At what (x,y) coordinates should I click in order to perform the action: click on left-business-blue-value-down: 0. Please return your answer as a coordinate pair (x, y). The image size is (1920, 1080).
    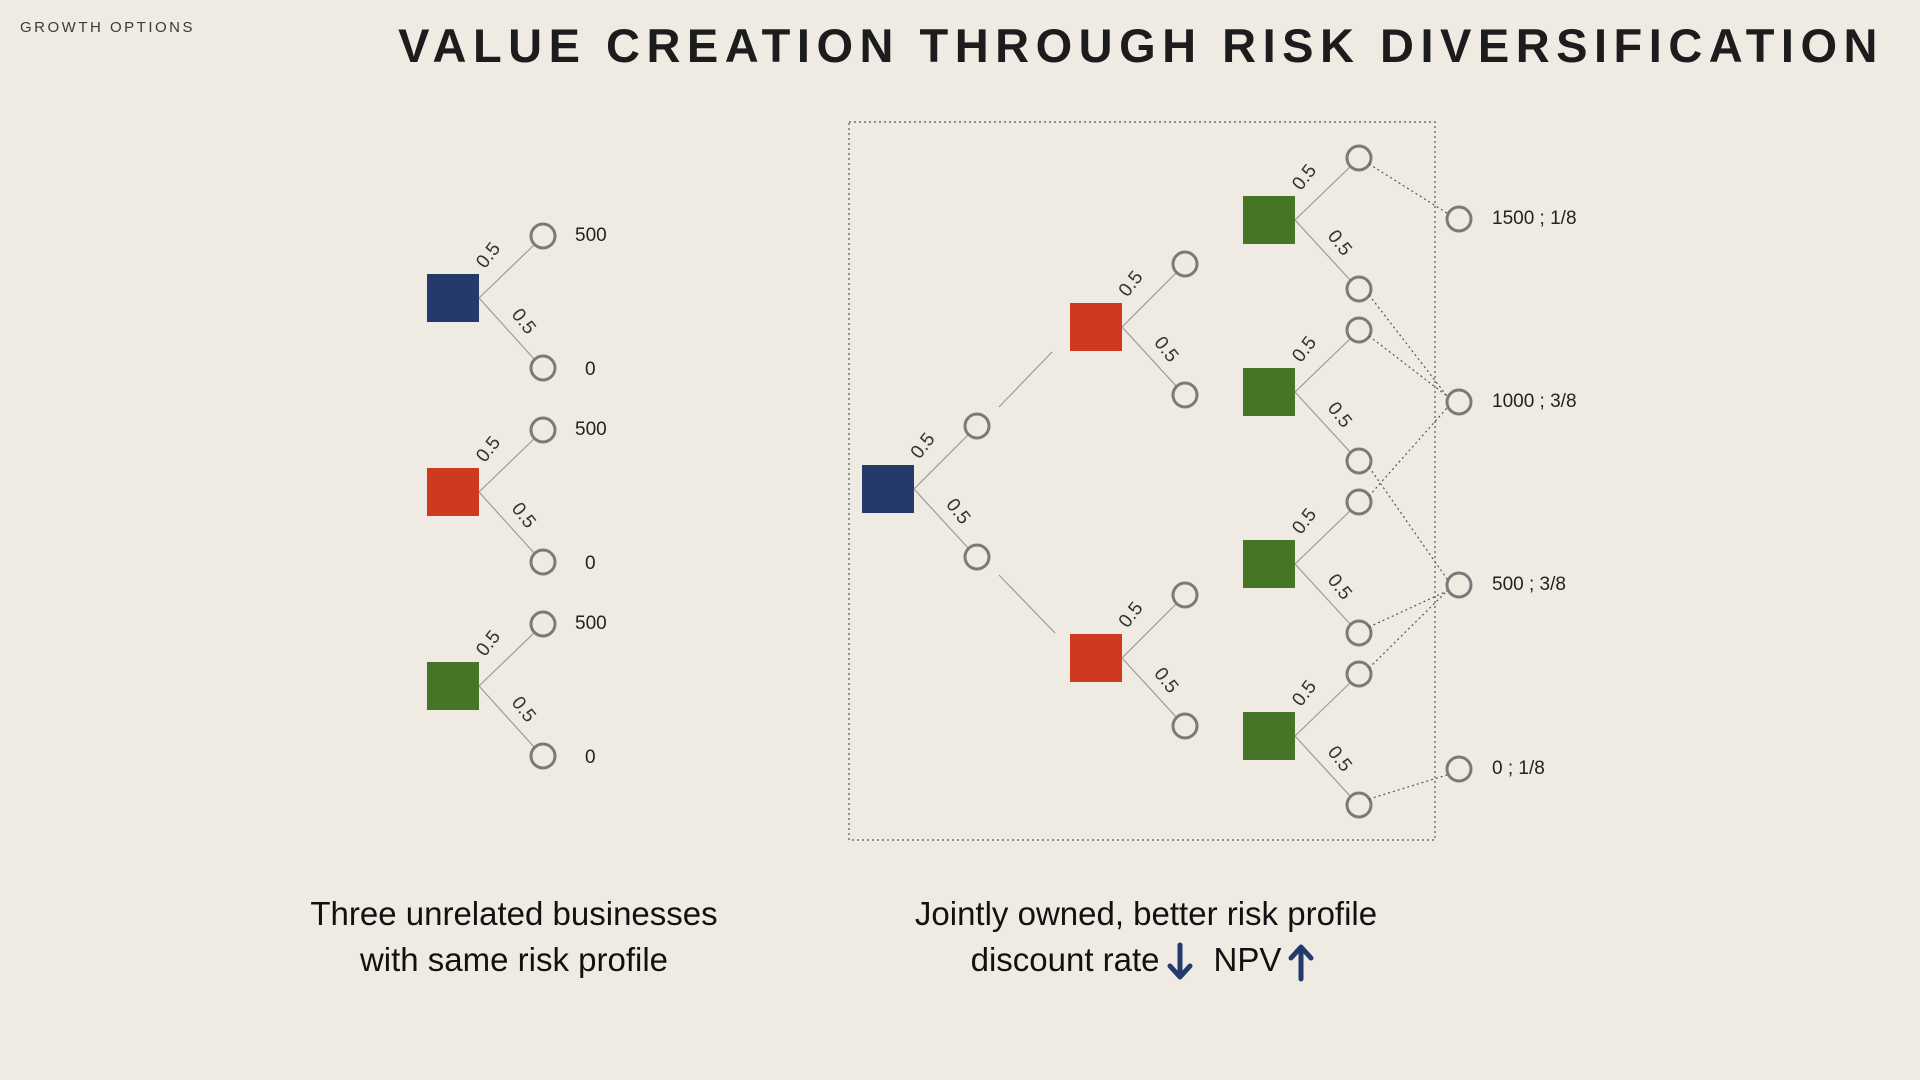
    Looking at the image, I should click on (590, 369).